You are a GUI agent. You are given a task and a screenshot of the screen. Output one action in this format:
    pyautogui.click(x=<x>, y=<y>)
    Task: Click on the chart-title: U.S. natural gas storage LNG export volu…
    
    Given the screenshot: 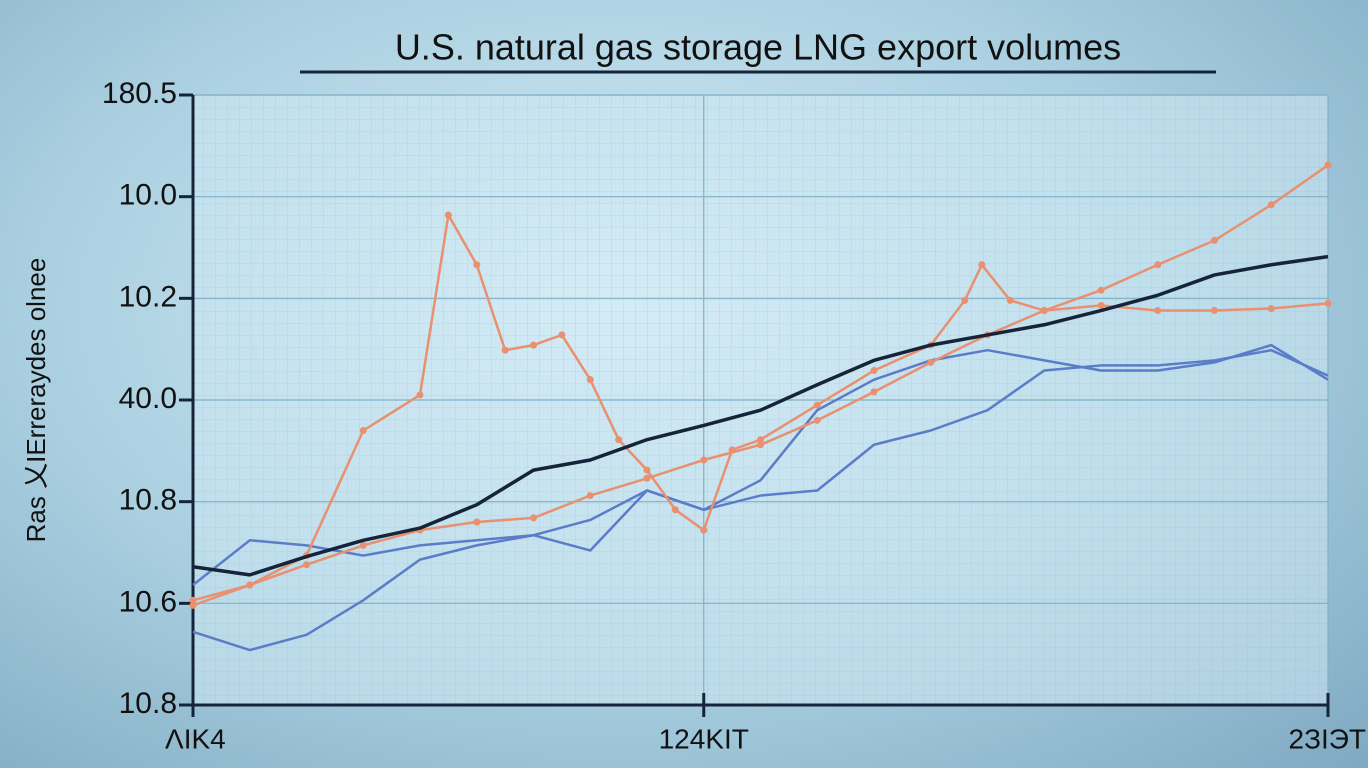 What is the action you would take?
    pyautogui.click(x=758, y=47)
    